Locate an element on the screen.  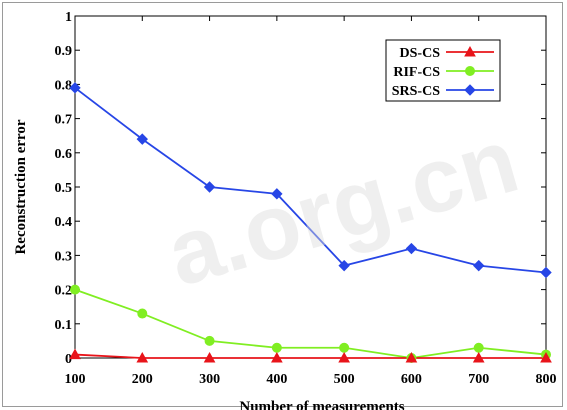
y-tick-label: 0.1 is located at coordinates (64, 325).